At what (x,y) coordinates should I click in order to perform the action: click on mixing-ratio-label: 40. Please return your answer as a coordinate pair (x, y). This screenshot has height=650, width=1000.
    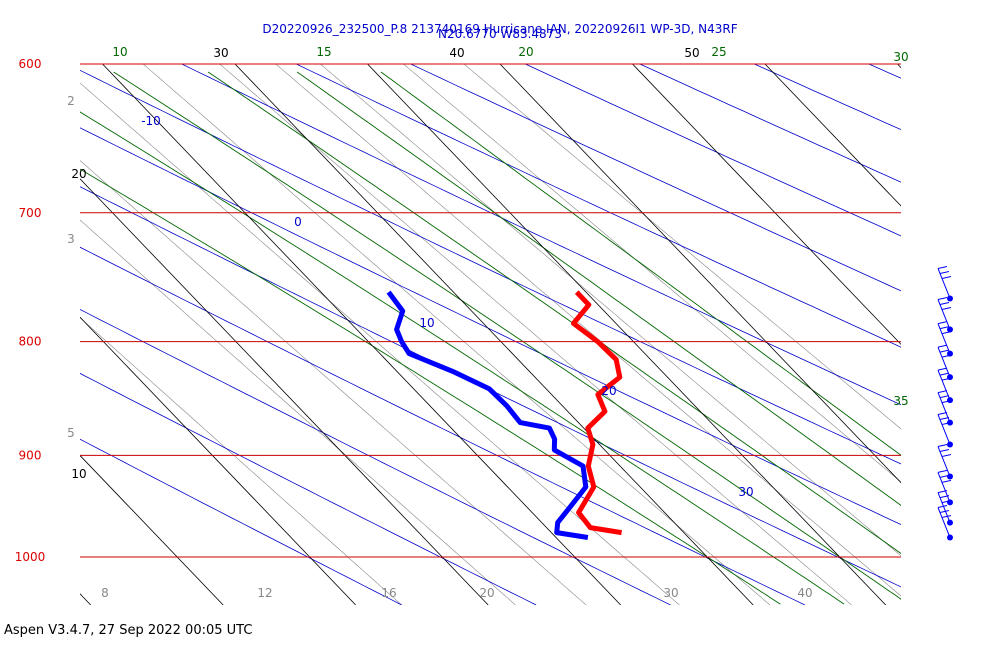
    Looking at the image, I should click on (804, 593).